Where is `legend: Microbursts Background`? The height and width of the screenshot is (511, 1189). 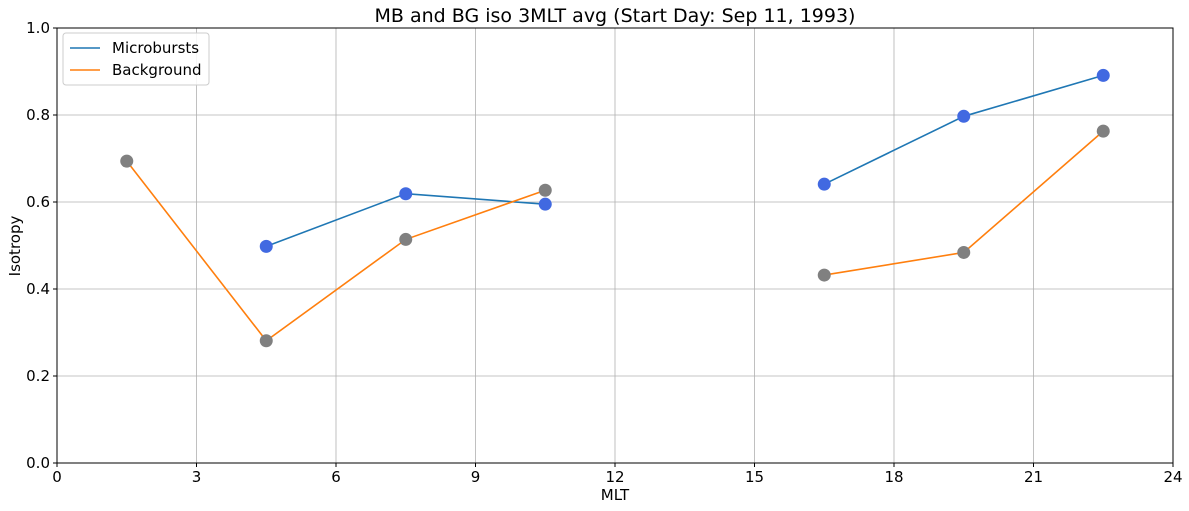
legend: Microbursts Background is located at coordinates (136, 59).